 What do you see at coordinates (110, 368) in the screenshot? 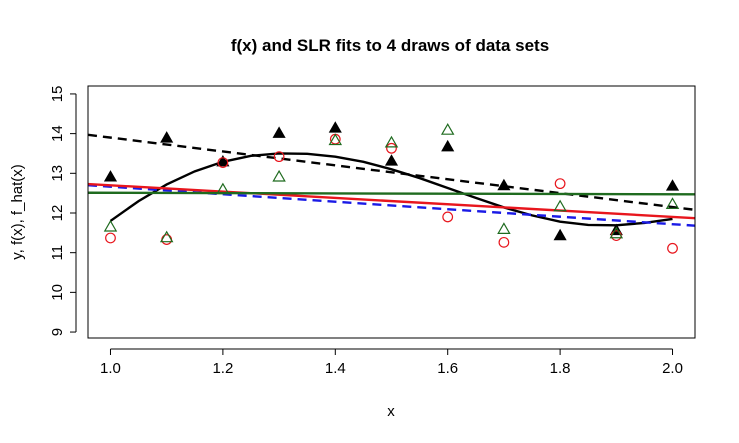
I see `x-tick-label: 1.0` at bounding box center [110, 368].